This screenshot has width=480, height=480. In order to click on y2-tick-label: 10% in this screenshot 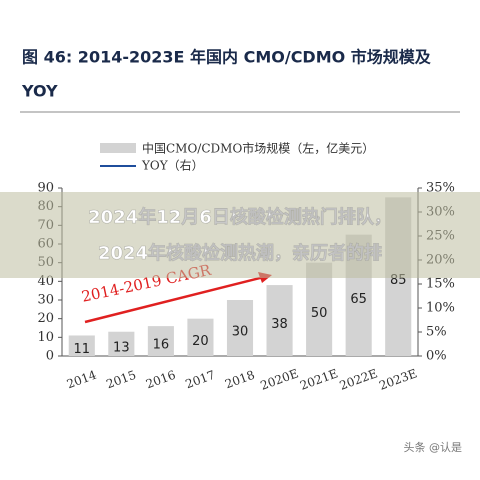, I will do `click(440, 308)`.